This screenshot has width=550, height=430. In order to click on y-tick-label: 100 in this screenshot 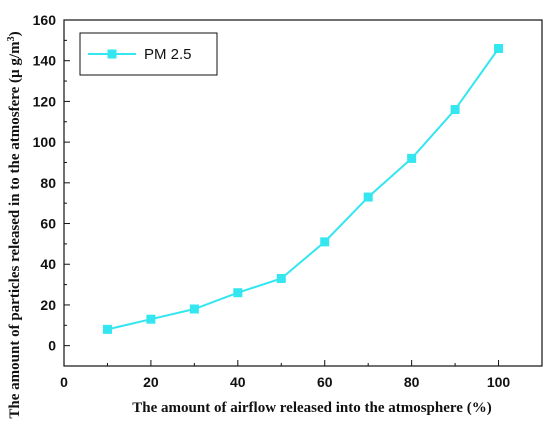, I will do `click(45, 142)`.